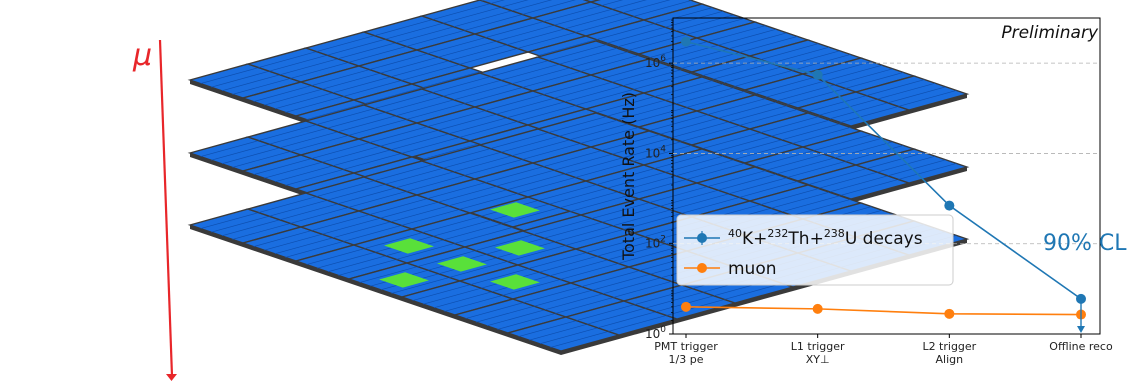 This screenshot has height=381, width=1141. What do you see at coordinates (818, 359) in the screenshot?
I see `x-tick-sublabel: XY⊥` at bounding box center [818, 359].